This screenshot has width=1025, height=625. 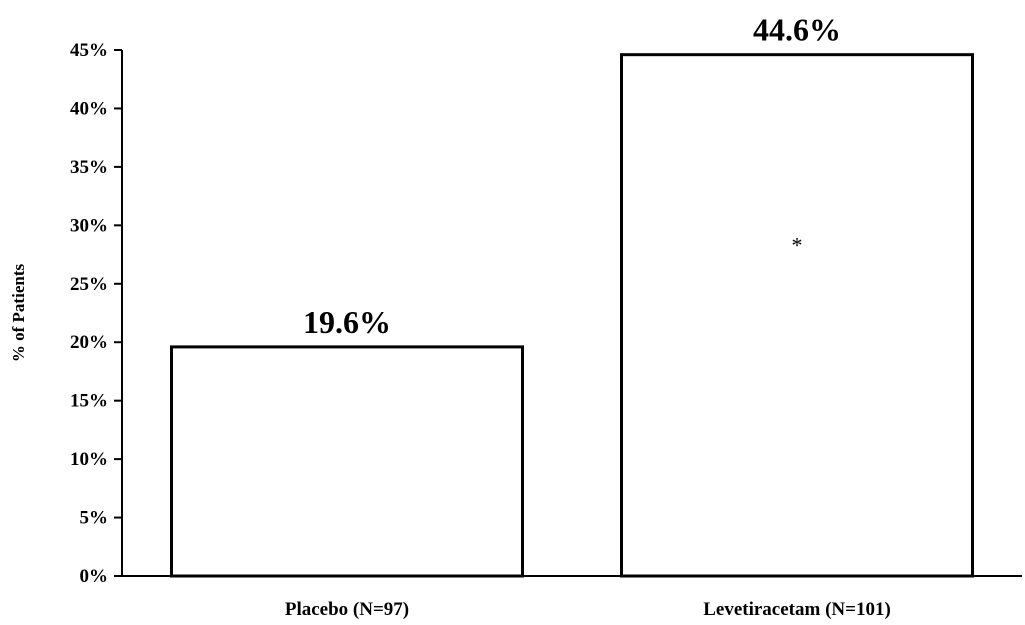 I want to click on y-axis-label: % of Patients, so click(x=18, y=313).